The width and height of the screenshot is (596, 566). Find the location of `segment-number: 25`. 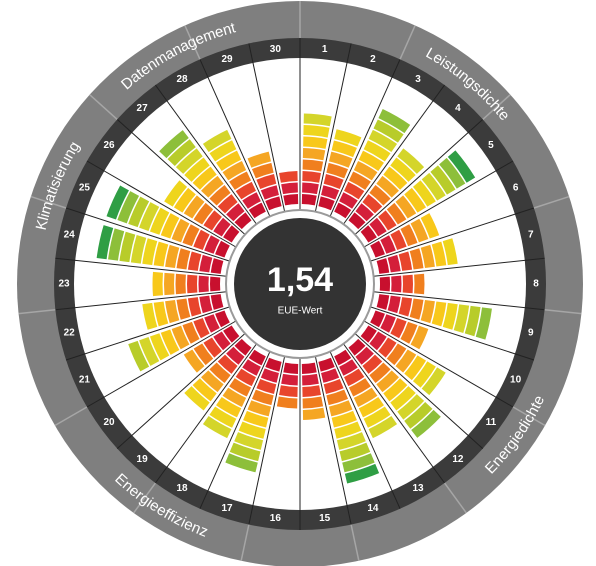

segment-number: 25 is located at coordinates (85, 188).